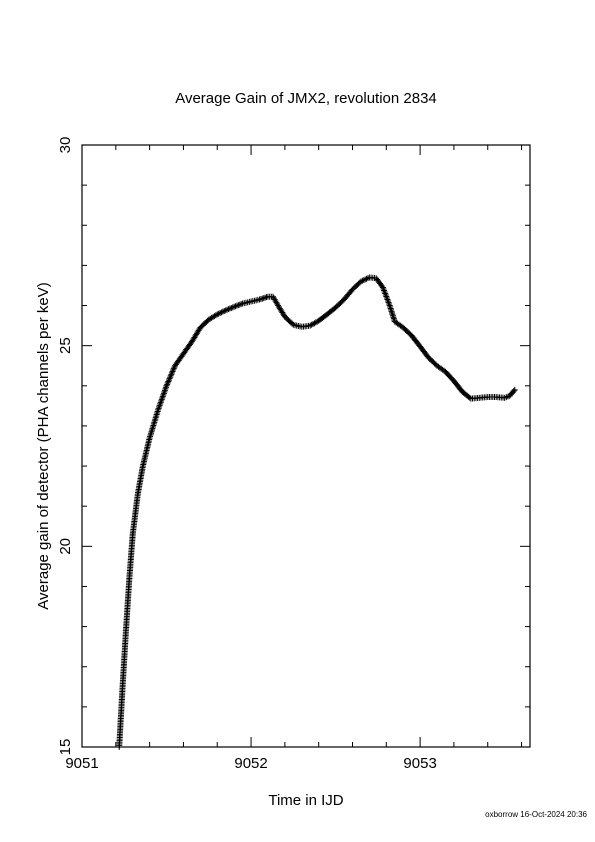  What do you see at coordinates (65, 345) in the screenshot?
I see `y-tick-label: 25` at bounding box center [65, 345].